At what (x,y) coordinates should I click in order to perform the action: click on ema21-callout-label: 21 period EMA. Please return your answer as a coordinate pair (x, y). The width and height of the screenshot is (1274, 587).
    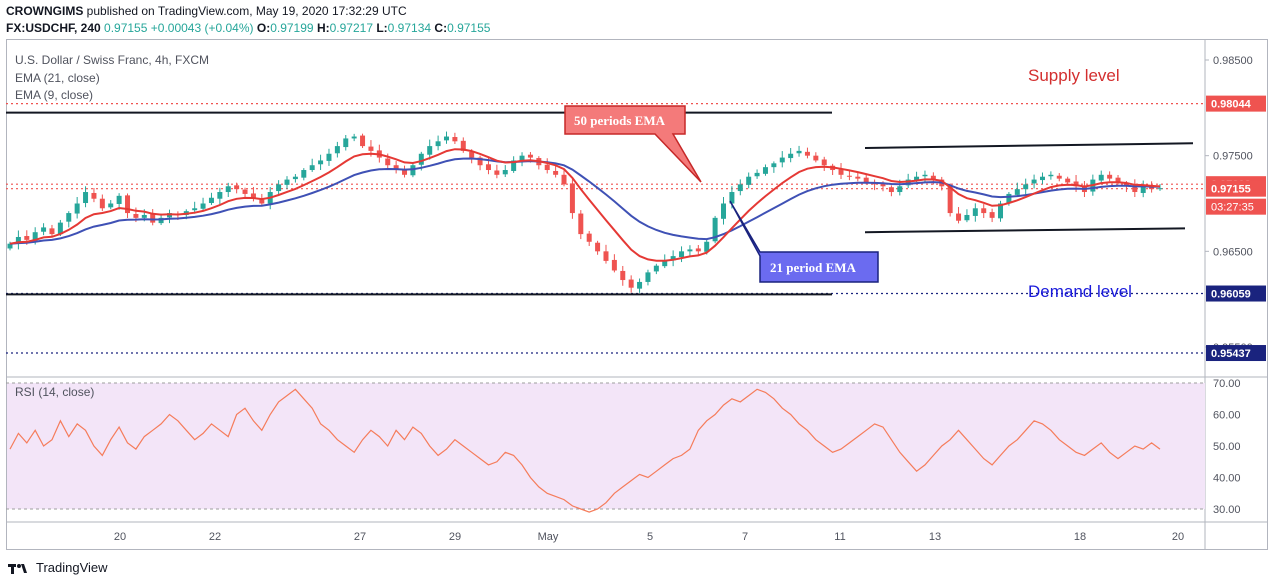
    Looking at the image, I should click on (813, 267).